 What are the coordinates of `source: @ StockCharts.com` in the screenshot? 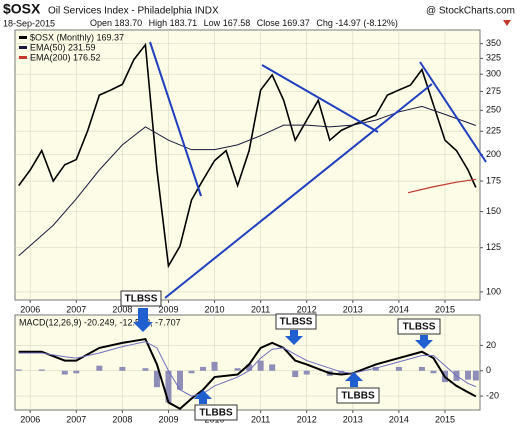 It's located at (470, 11).